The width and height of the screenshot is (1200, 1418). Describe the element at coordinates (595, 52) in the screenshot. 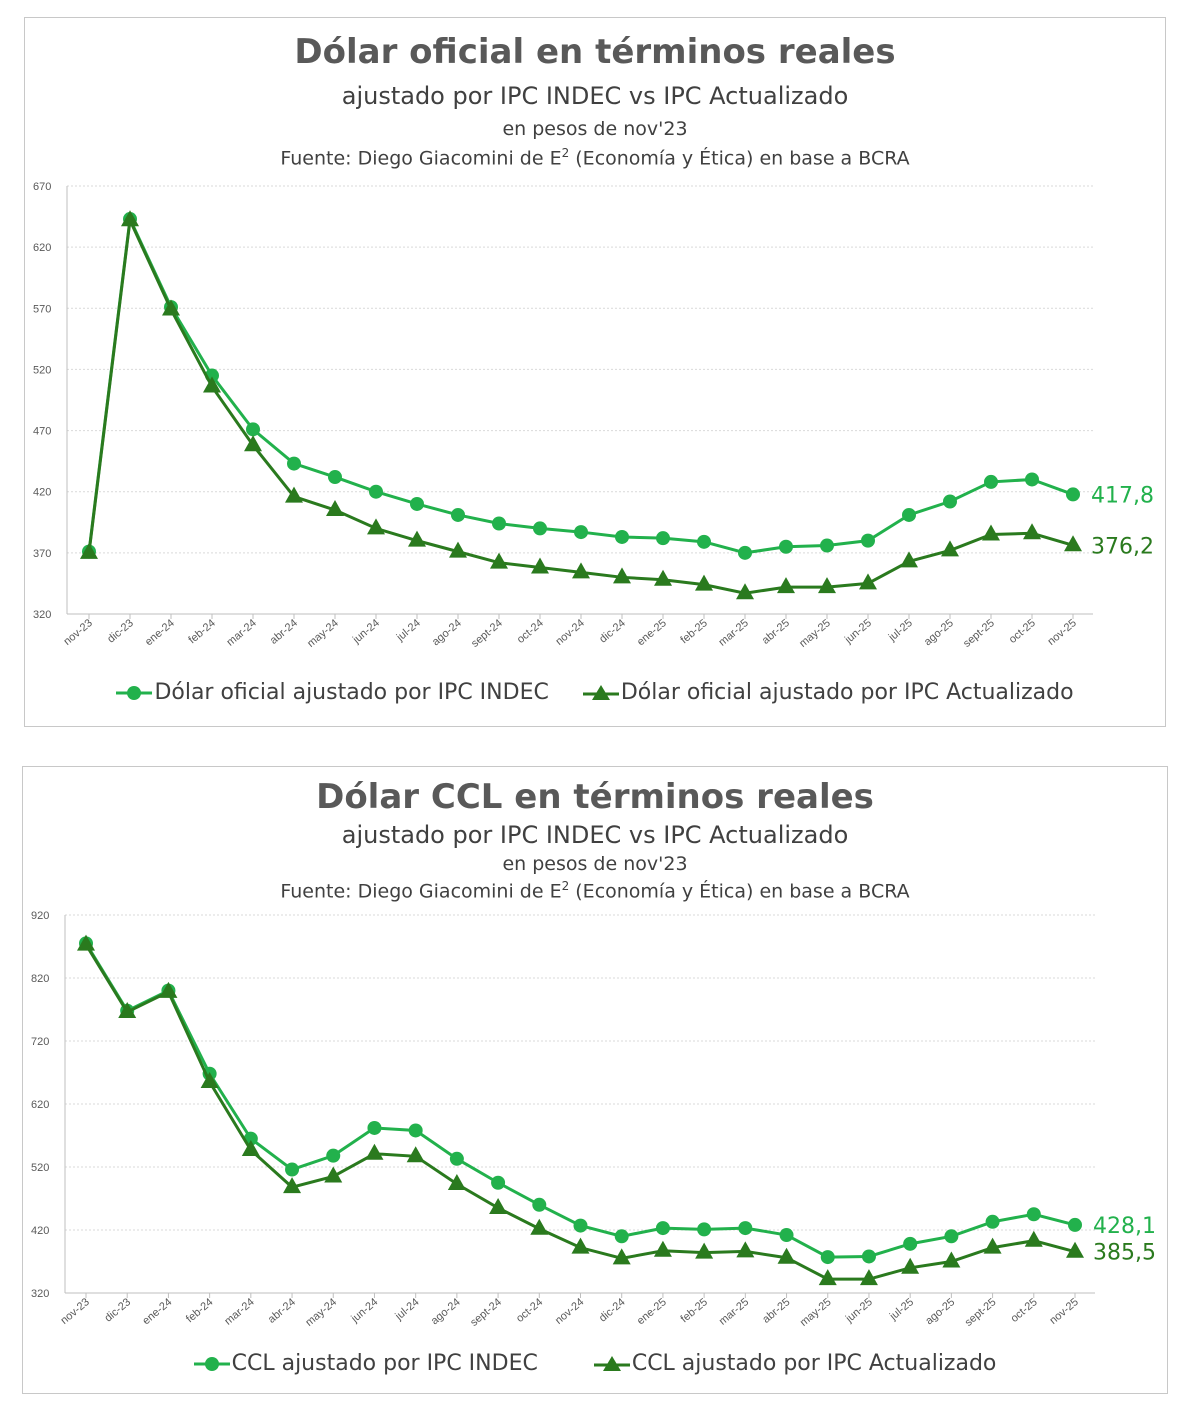

I see `chart-title: Dólar oficial en términos reales` at that location.